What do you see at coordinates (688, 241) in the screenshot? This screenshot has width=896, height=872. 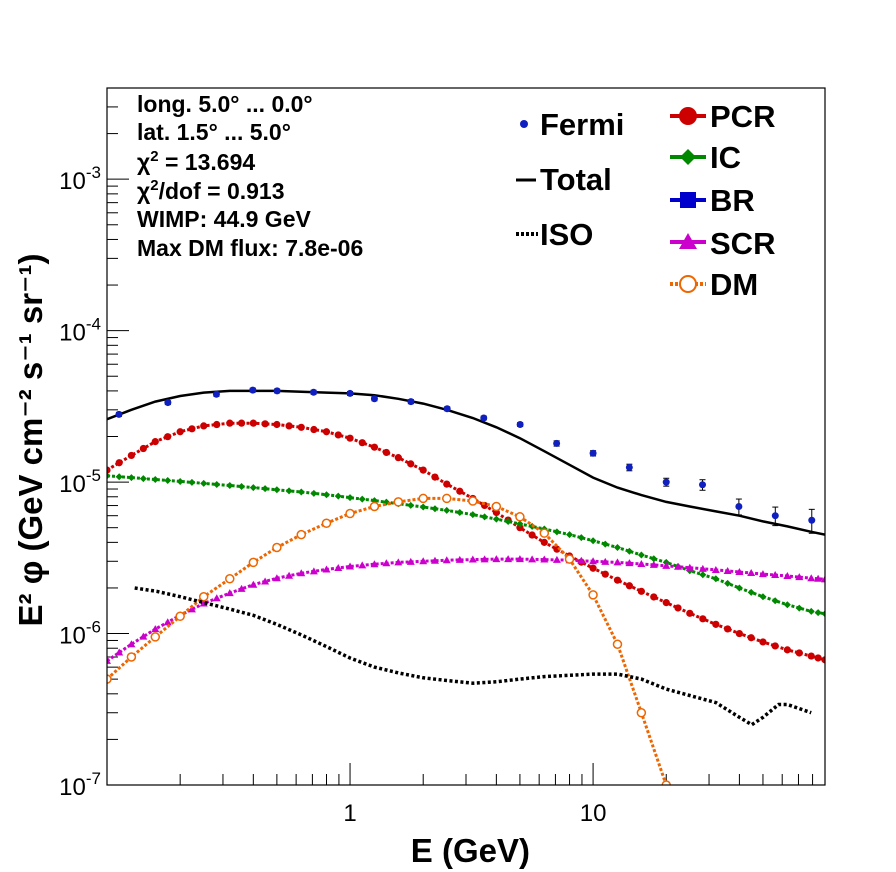 I see `legend-scr-marker` at bounding box center [688, 241].